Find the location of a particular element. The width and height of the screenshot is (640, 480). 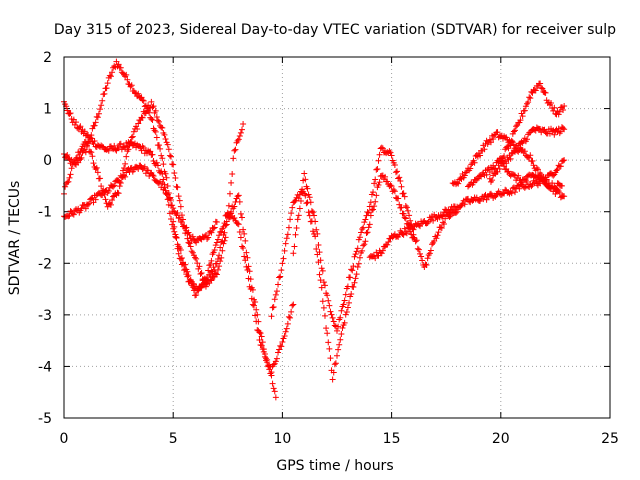

x-axis-label: GPS time / hours is located at coordinates (334, 466).